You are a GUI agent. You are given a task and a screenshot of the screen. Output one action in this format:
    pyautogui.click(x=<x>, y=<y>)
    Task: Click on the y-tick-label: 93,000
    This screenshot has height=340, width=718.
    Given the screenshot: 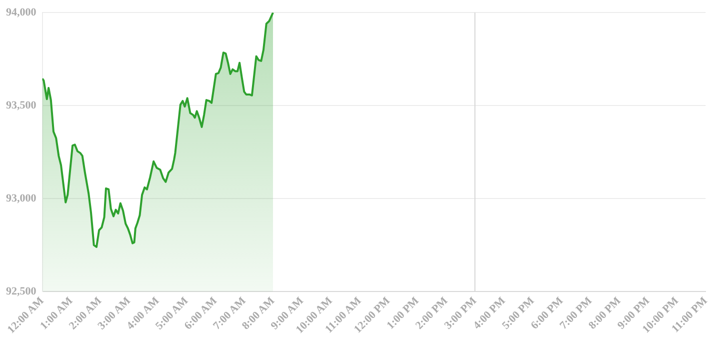 What is the action you would take?
    pyautogui.click(x=21, y=198)
    